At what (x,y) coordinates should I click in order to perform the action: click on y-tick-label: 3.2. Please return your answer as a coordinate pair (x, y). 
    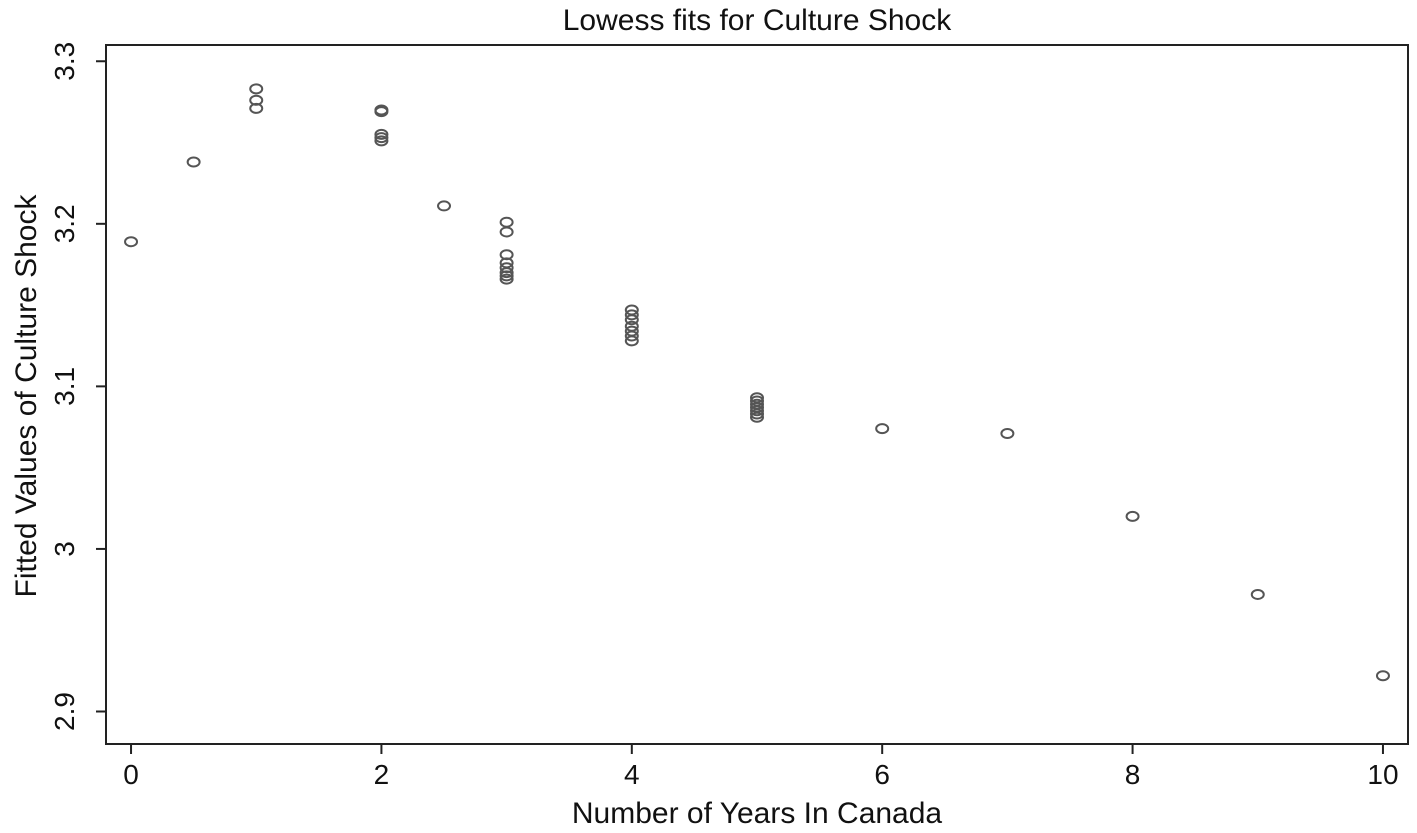
    Looking at the image, I should click on (64, 223).